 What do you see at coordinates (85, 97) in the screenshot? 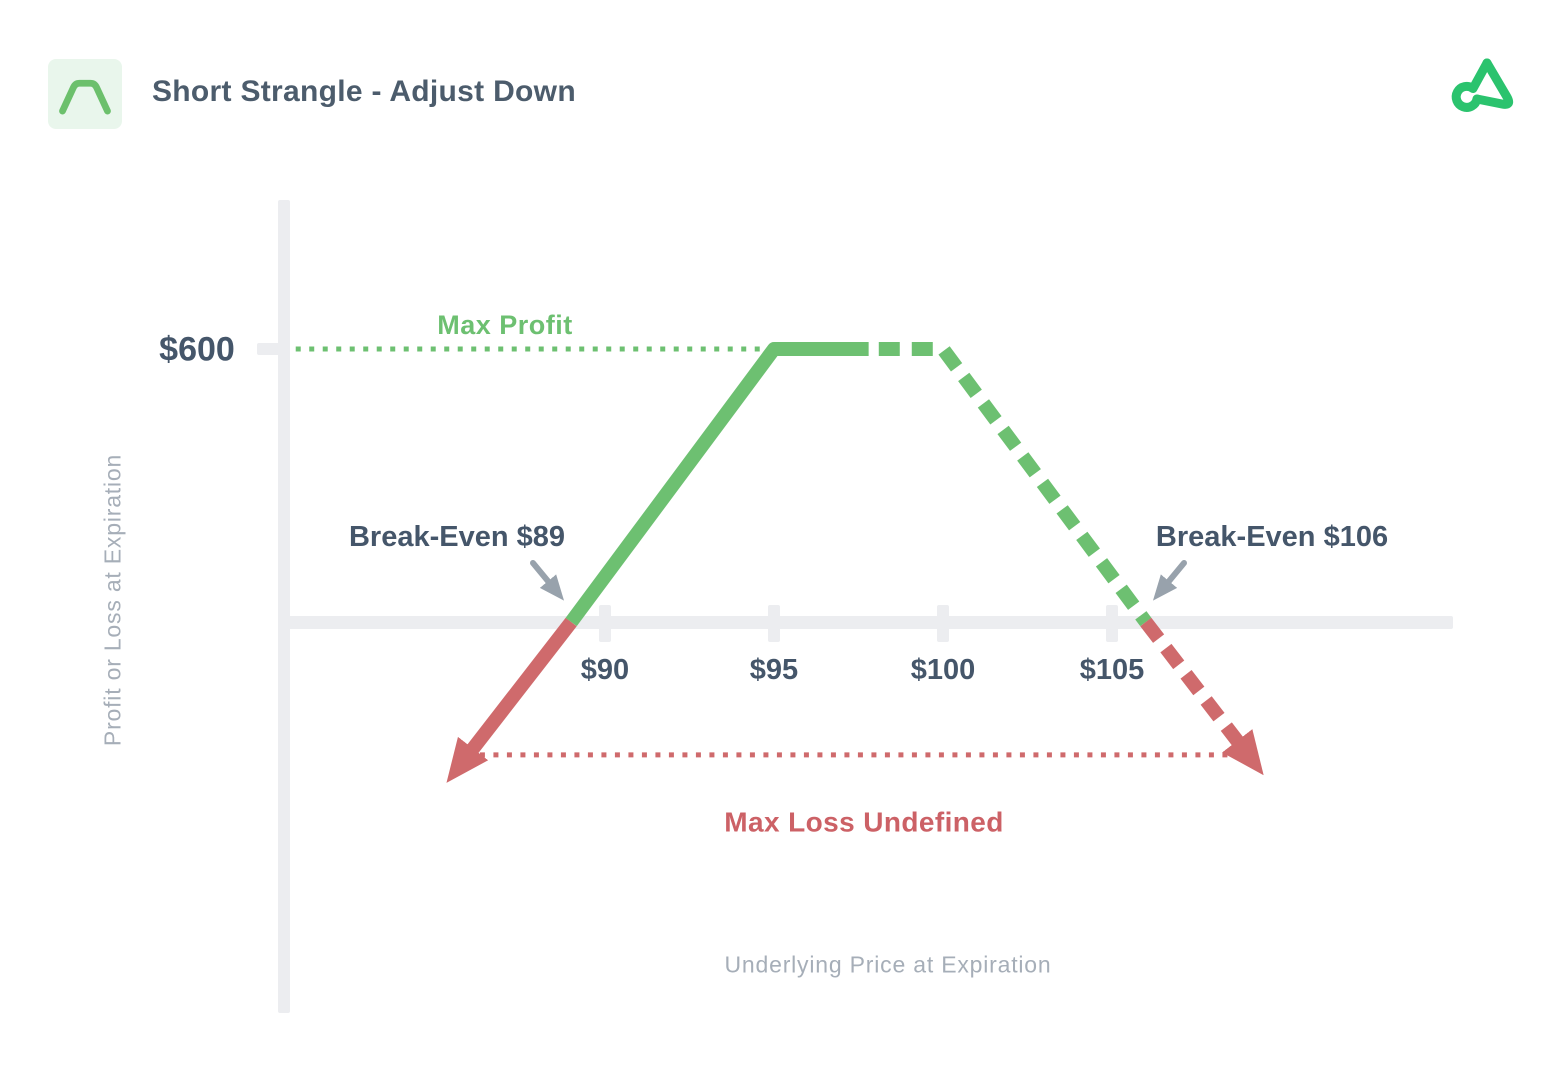
I see `strangle-shape-icon` at bounding box center [85, 97].